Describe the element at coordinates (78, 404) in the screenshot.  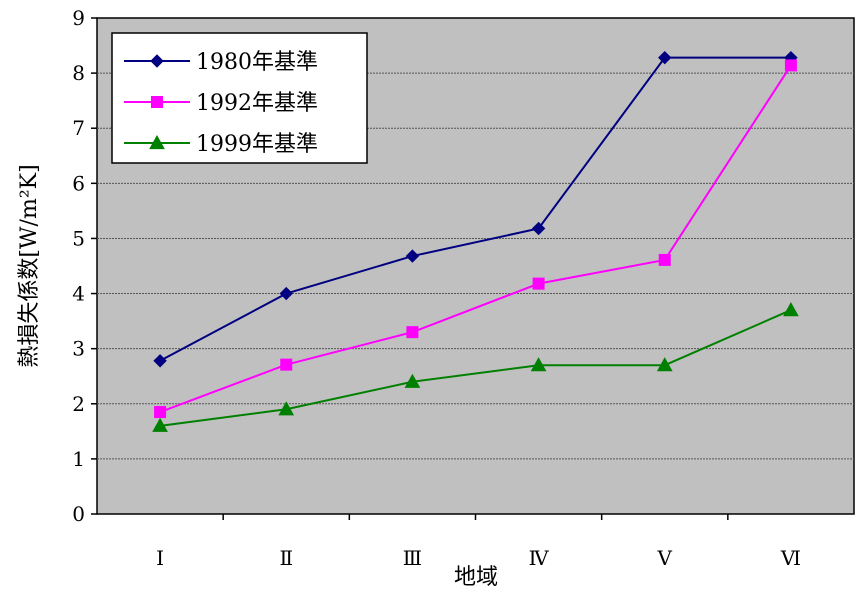
I see `y-tick-label: 2` at that location.